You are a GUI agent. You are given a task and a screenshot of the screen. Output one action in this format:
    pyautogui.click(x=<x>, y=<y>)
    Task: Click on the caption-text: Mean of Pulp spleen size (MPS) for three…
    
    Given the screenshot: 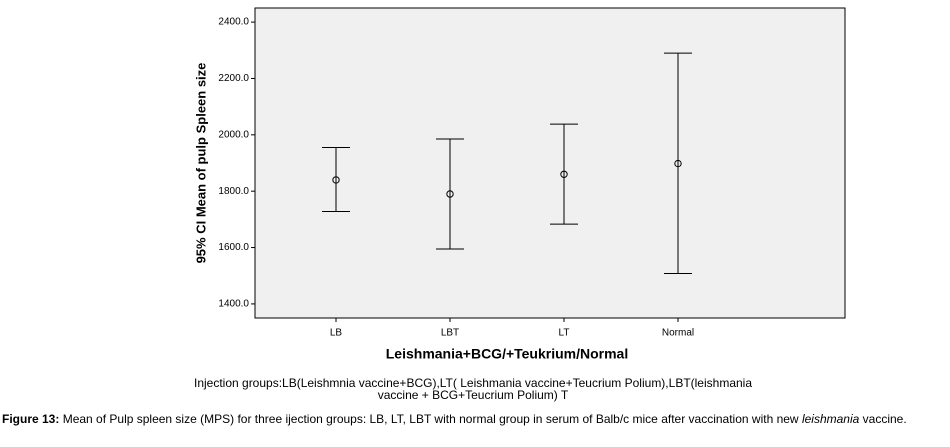 What is the action you would take?
    pyautogui.click(x=430, y=419)
    